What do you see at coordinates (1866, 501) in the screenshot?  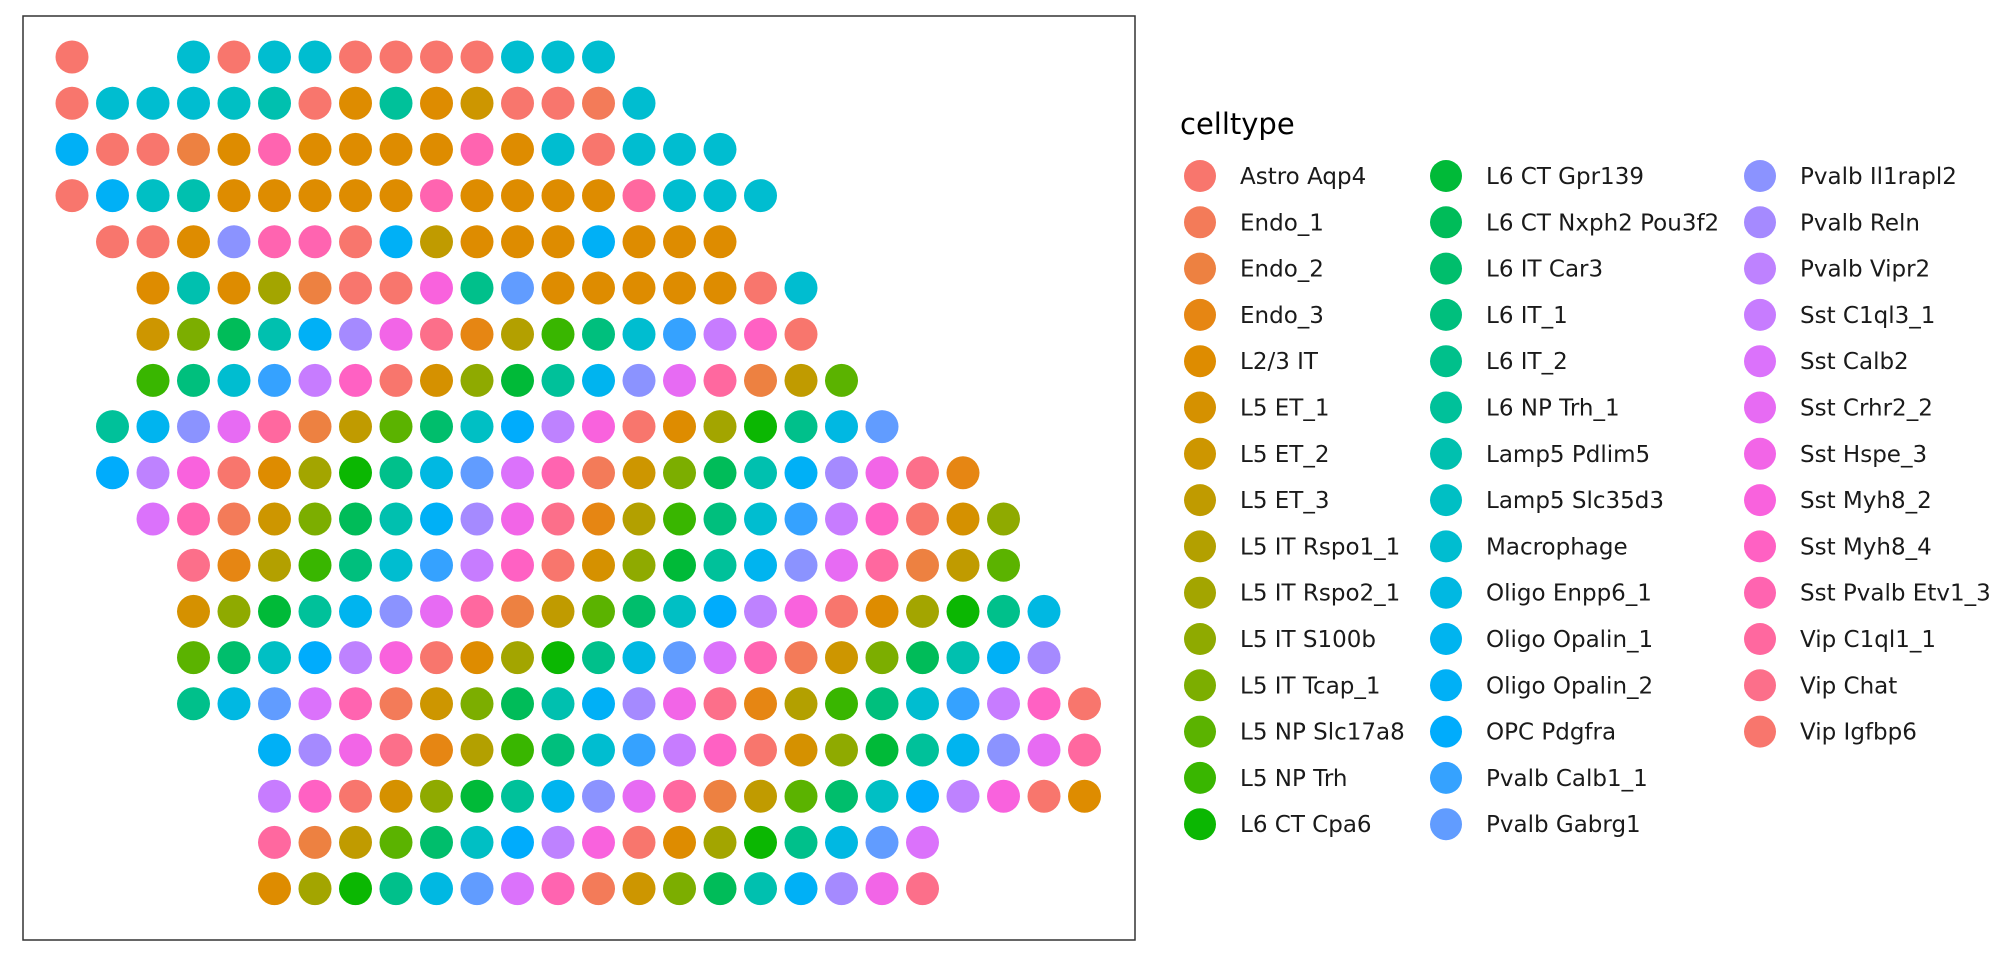 I see `legend-label: Sst Myh8_2` at bounding box center [1866, 501].